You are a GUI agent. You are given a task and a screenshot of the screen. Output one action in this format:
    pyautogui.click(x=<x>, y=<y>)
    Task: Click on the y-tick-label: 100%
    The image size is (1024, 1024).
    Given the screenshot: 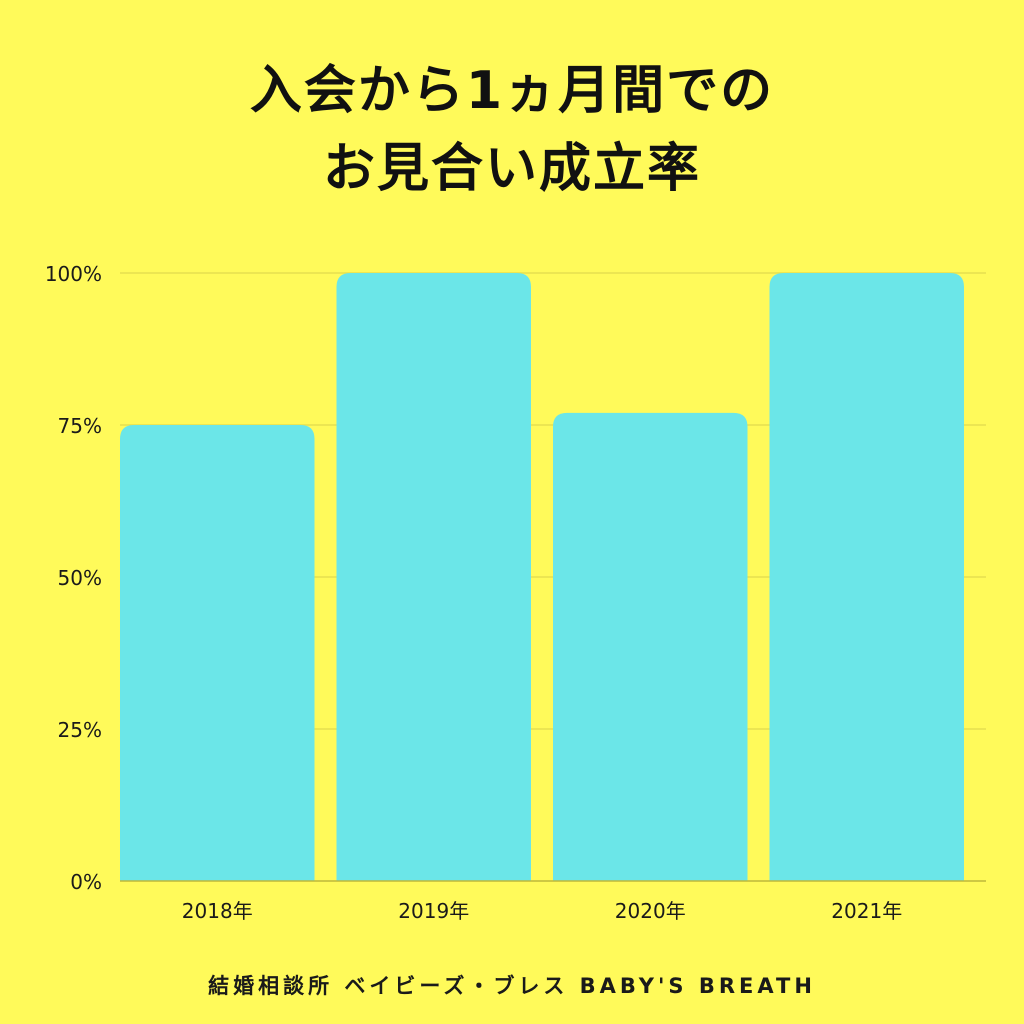 What is the action you would take?
    pyautogui.click(x=73, y=274)
    